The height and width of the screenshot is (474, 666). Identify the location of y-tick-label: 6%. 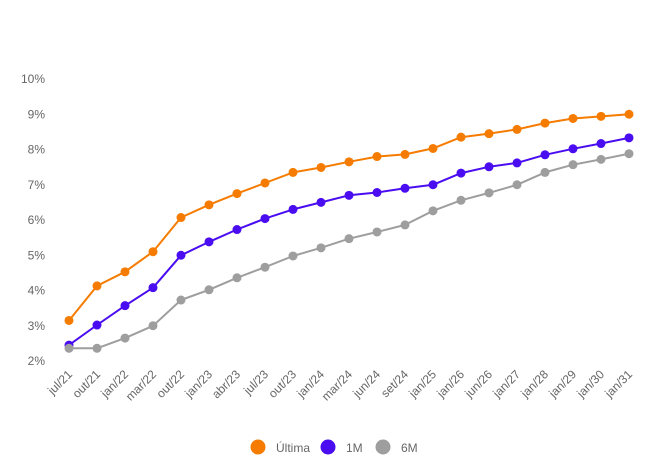
(37, 220).